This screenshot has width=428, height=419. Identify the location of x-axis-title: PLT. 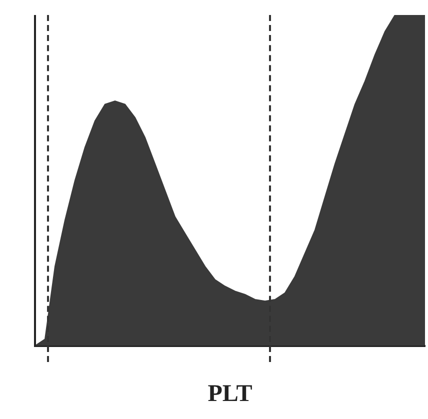
(230, 393).